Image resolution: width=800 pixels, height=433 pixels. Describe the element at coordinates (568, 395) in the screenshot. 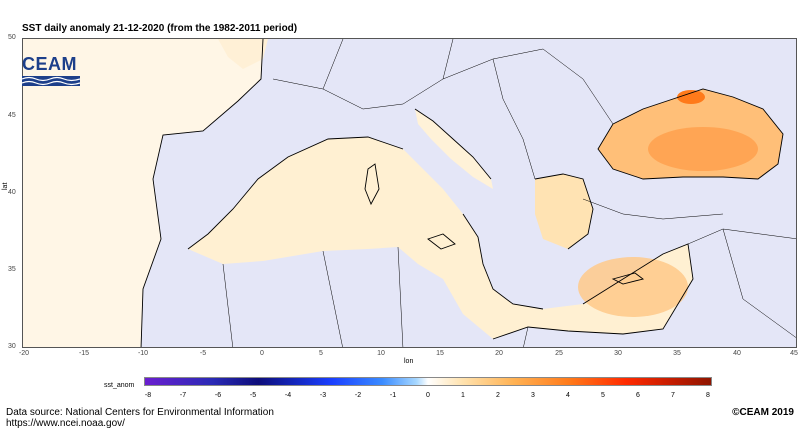

I see `colorbar-tick: 4` at that location.